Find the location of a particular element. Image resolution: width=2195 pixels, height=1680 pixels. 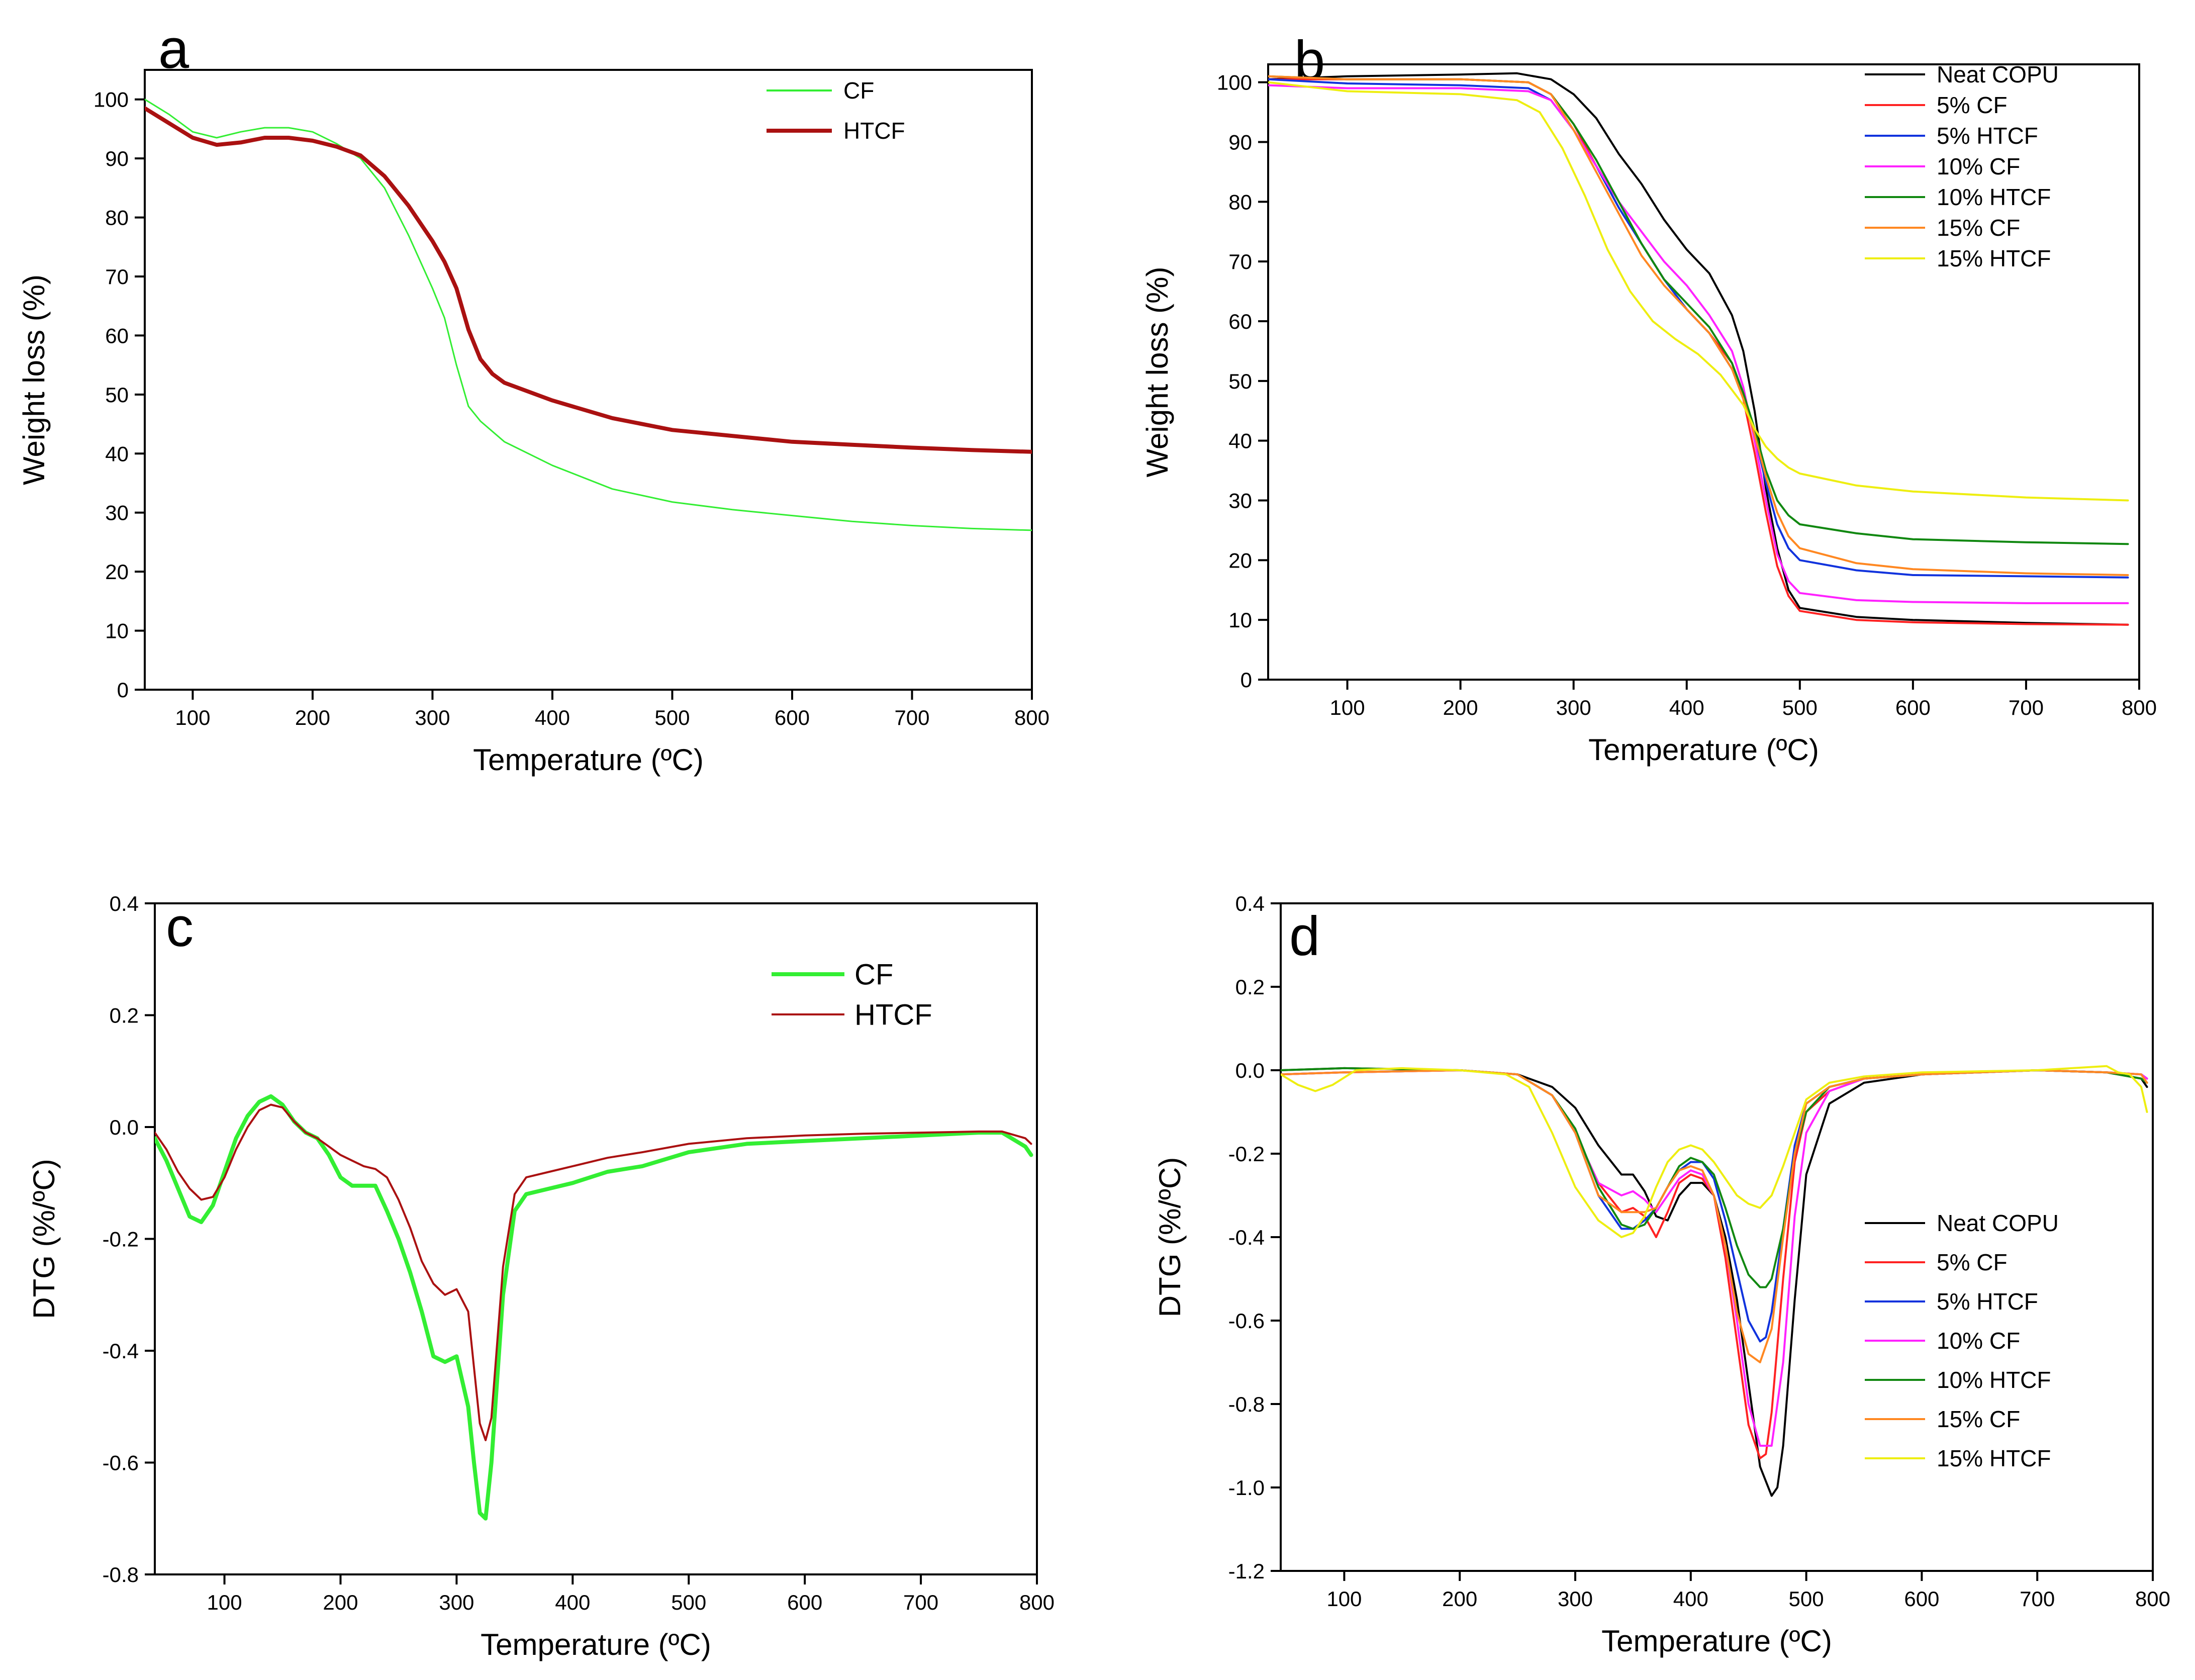

panel-letter-c: c is located at coordinates (180, 927).